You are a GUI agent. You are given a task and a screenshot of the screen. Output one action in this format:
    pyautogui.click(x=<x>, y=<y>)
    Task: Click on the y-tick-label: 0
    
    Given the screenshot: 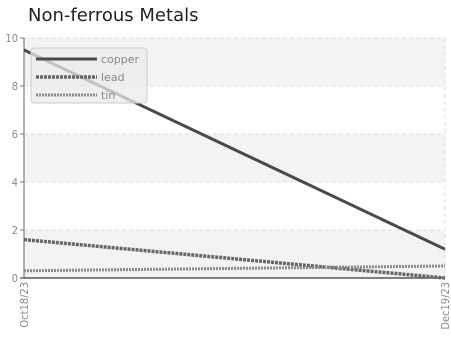 What is the action you would take?
    pyautogui.click(x=15, y=278)
    